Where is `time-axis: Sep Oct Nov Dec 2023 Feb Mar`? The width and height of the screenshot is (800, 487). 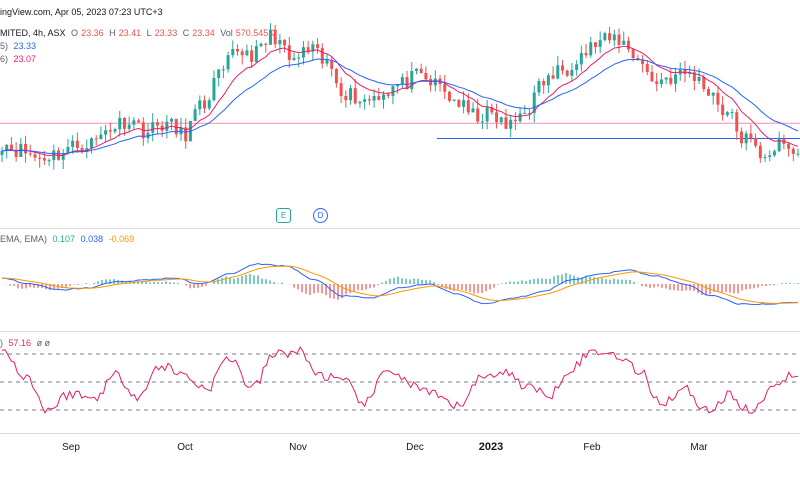 time-axis: Sep Oct Nov Dec 2023 Feb Mar is located at coordinates (400, 460).